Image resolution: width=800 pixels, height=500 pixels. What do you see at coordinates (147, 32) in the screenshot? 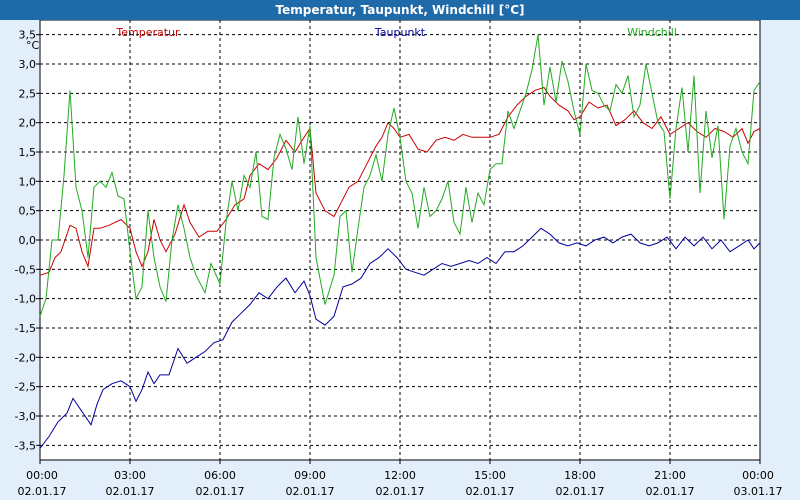
I see `legend-temperatur: Temperatur` at bounding box center [147, 32].